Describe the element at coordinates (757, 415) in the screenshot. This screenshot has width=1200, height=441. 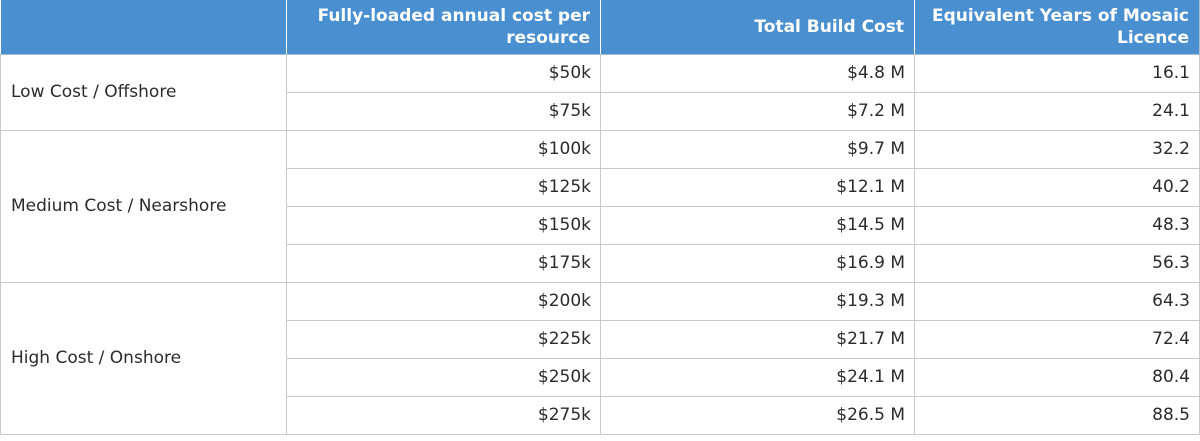
I see `cell-total-build-cost: $26.5 M` at that location.